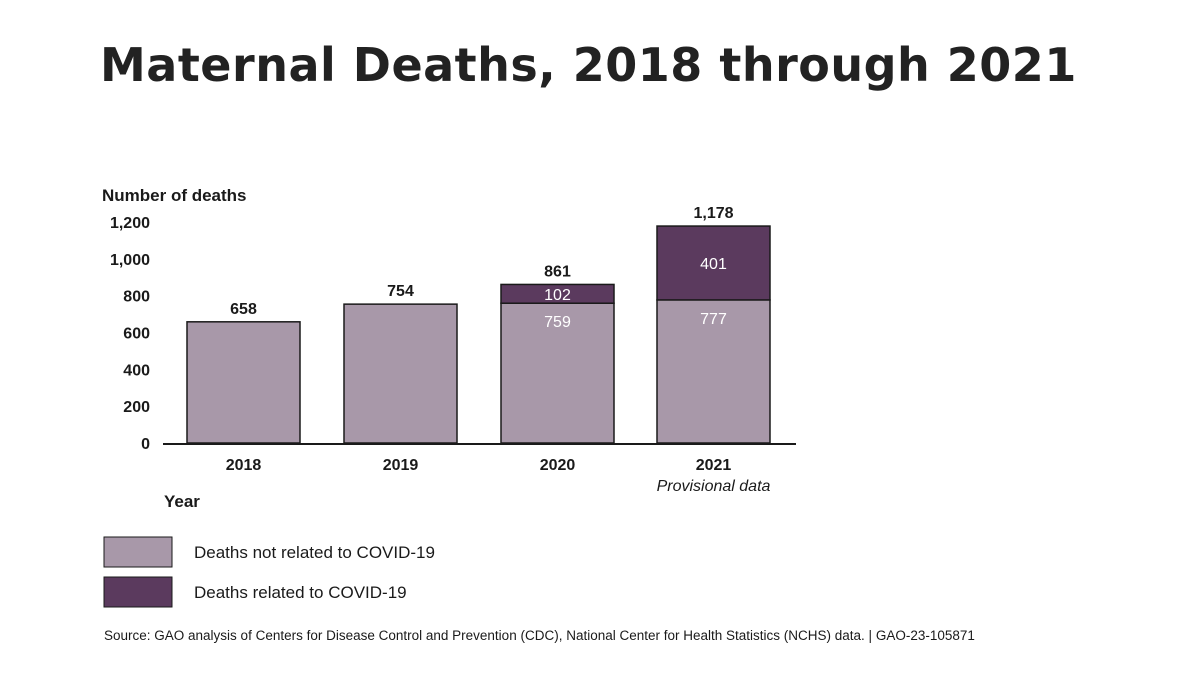 The width and height of the screenshot is (1179, 688). Describe the element at coordinates (300, 592) in the screenshot. I see `legend-label: Deaths related to COVID-19` at that location.